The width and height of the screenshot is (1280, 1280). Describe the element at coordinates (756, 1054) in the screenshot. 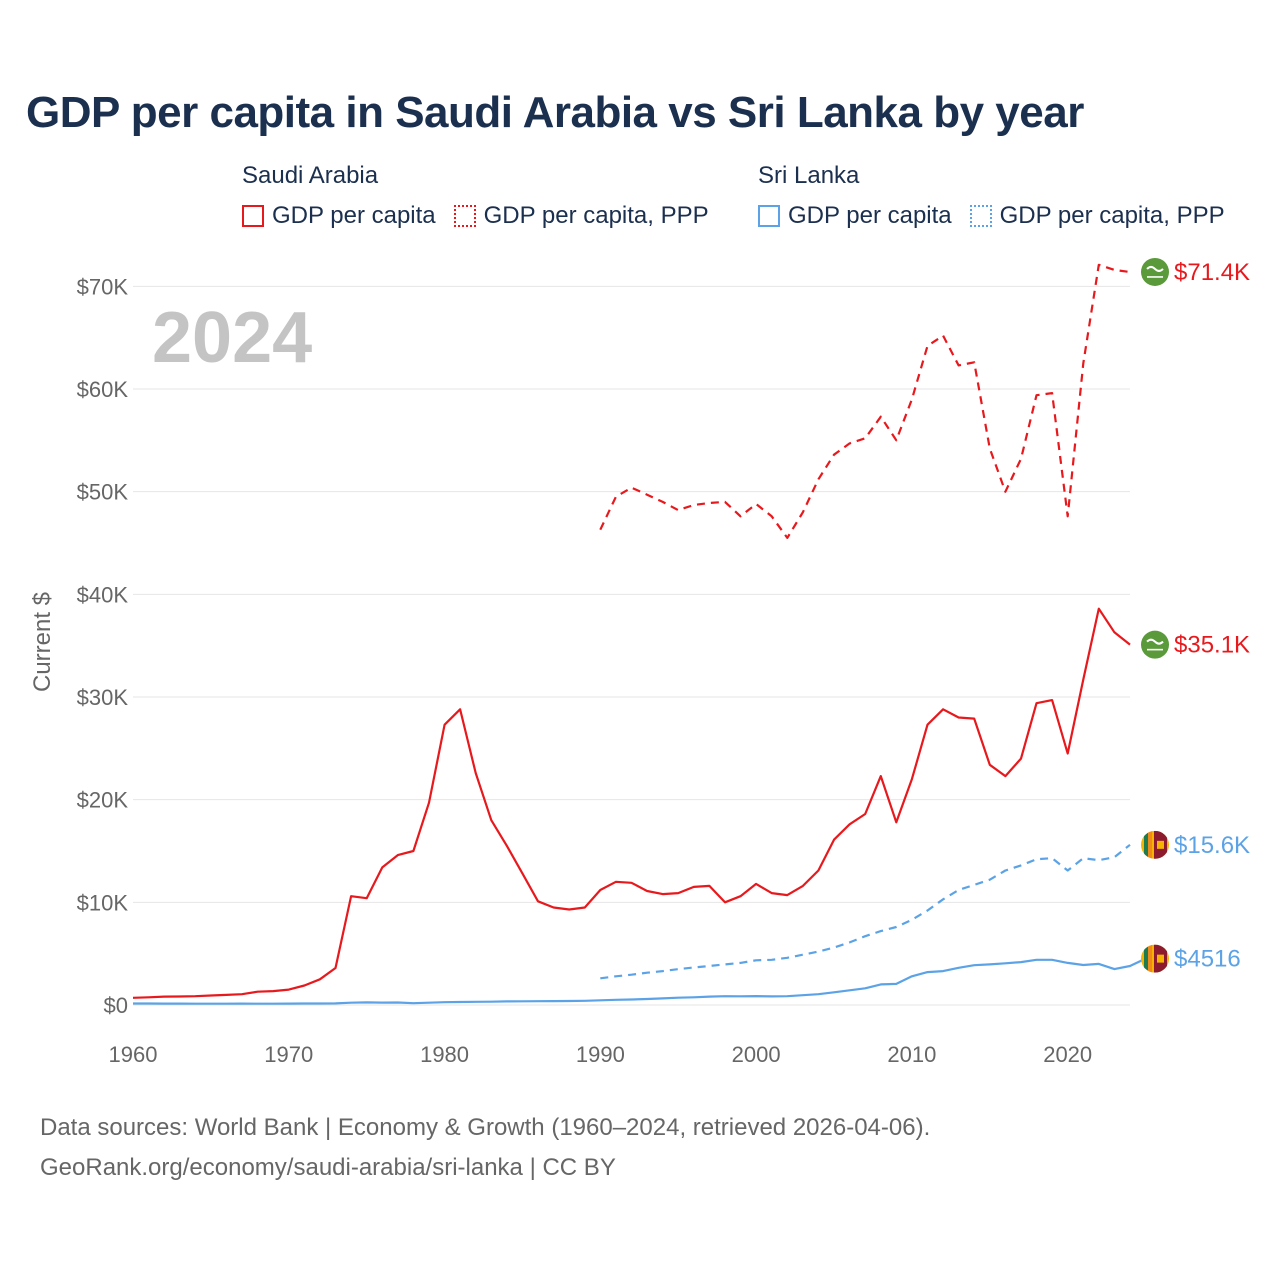

I see `x-tick-label: 2000` at that location.